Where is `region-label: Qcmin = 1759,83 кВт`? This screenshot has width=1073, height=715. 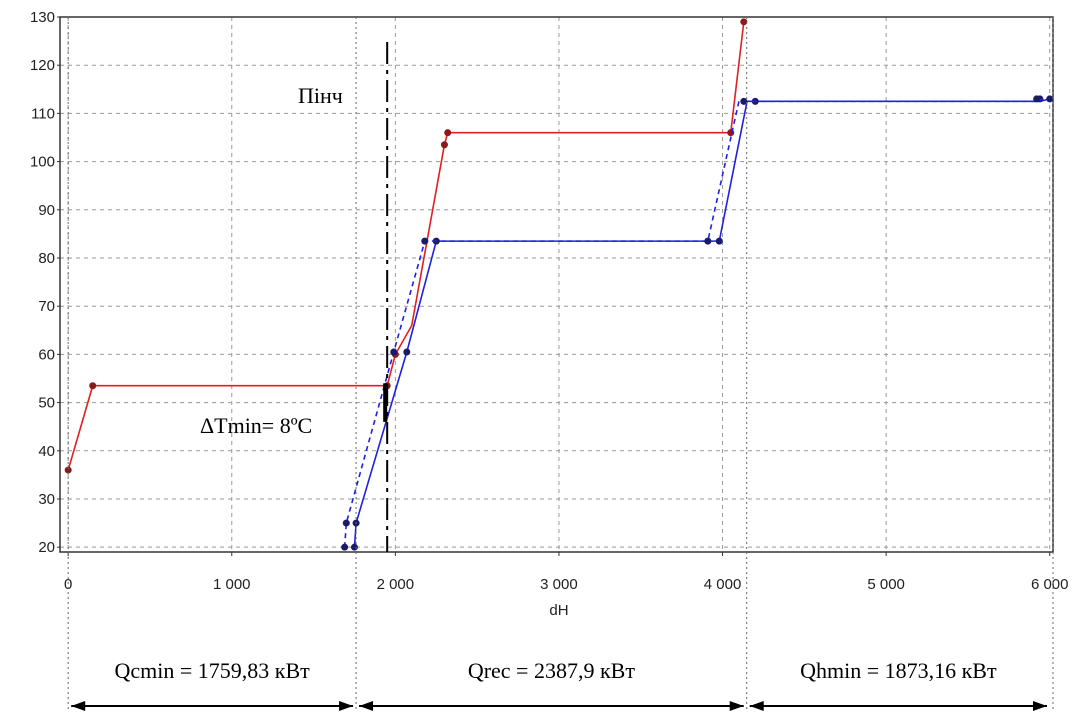 region-label: Qcmin = 1759,83 кВт is located at coordinates (212, 670).